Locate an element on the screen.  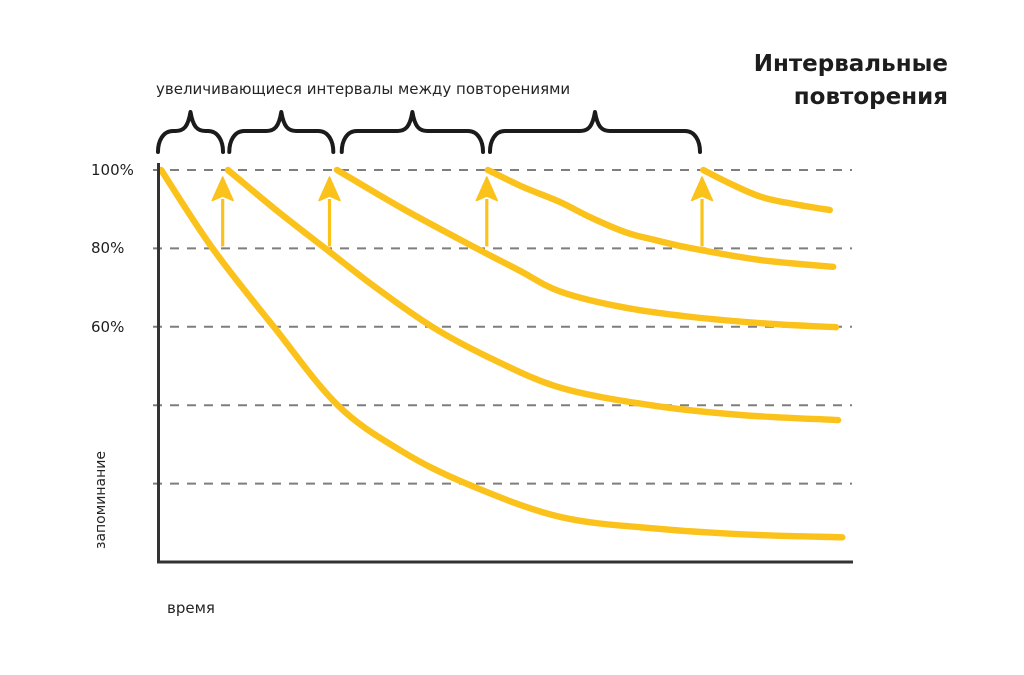
y-axis-title: запоминание is located at coordinates (101, 500).